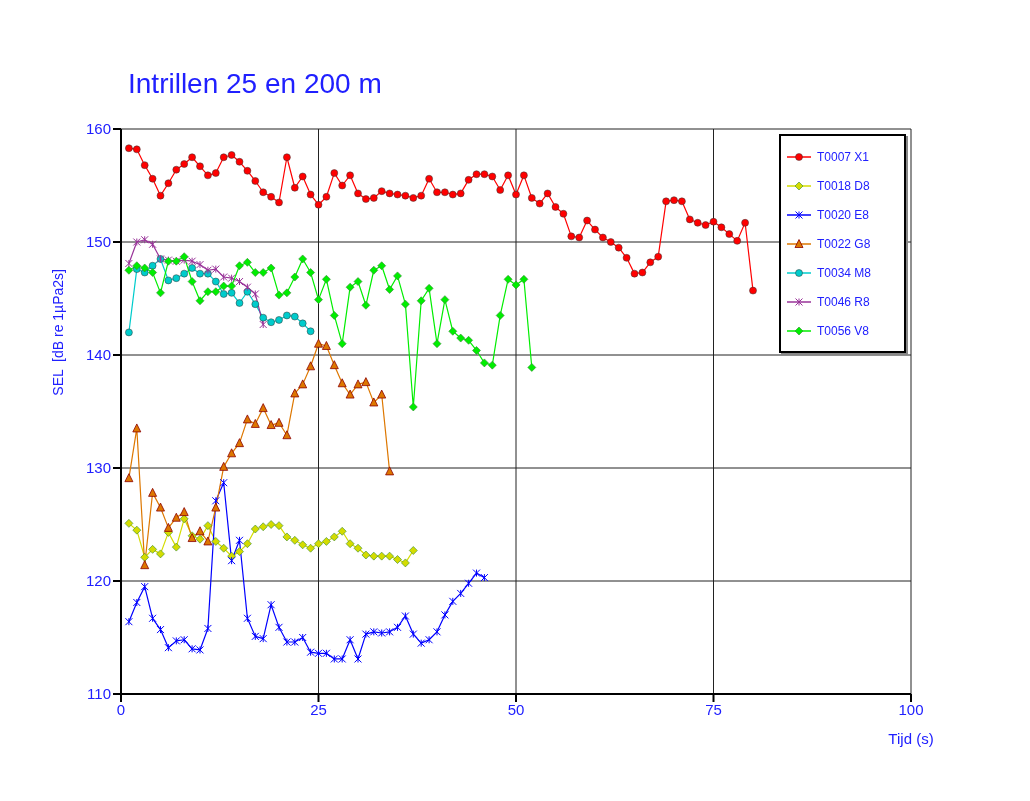 The width and height of the screenshot is (1030, 801). What do you see at coordinates (911, 738) in the screenshot?
I see `x-axis-title: Tijd (s)` at bounding box center [911, 738].